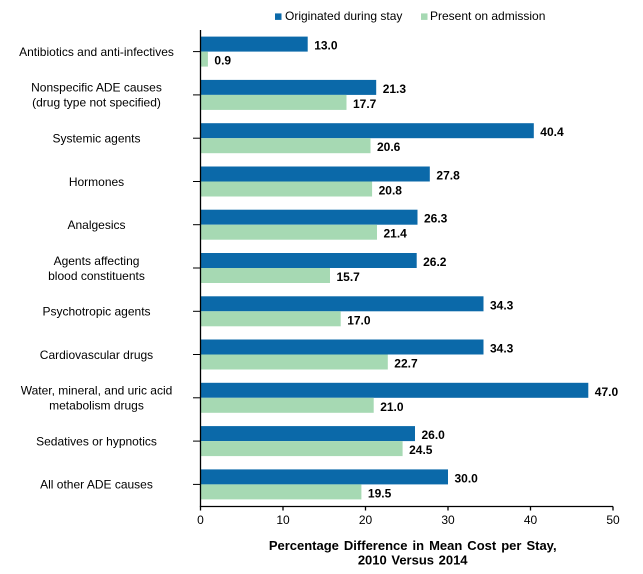 The width and height of the screenshot is (643, 574). What do you see at coordinates (421, 450) in the screenshot?
I see `svg-text: 24.5` at bounding box center [421, 450].